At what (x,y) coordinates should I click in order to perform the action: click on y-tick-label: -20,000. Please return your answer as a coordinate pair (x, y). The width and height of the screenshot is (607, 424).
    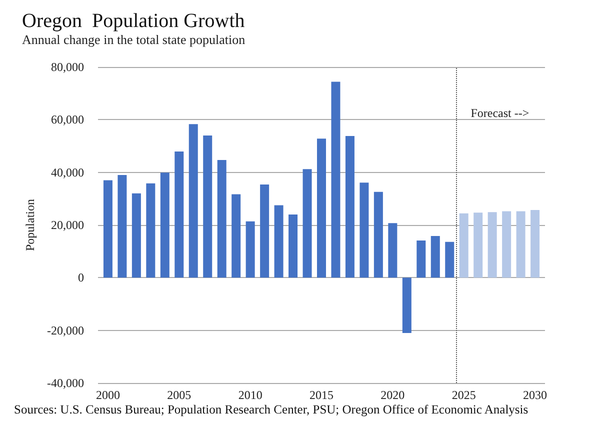
    Looking at the image, I should click on (65, 330).